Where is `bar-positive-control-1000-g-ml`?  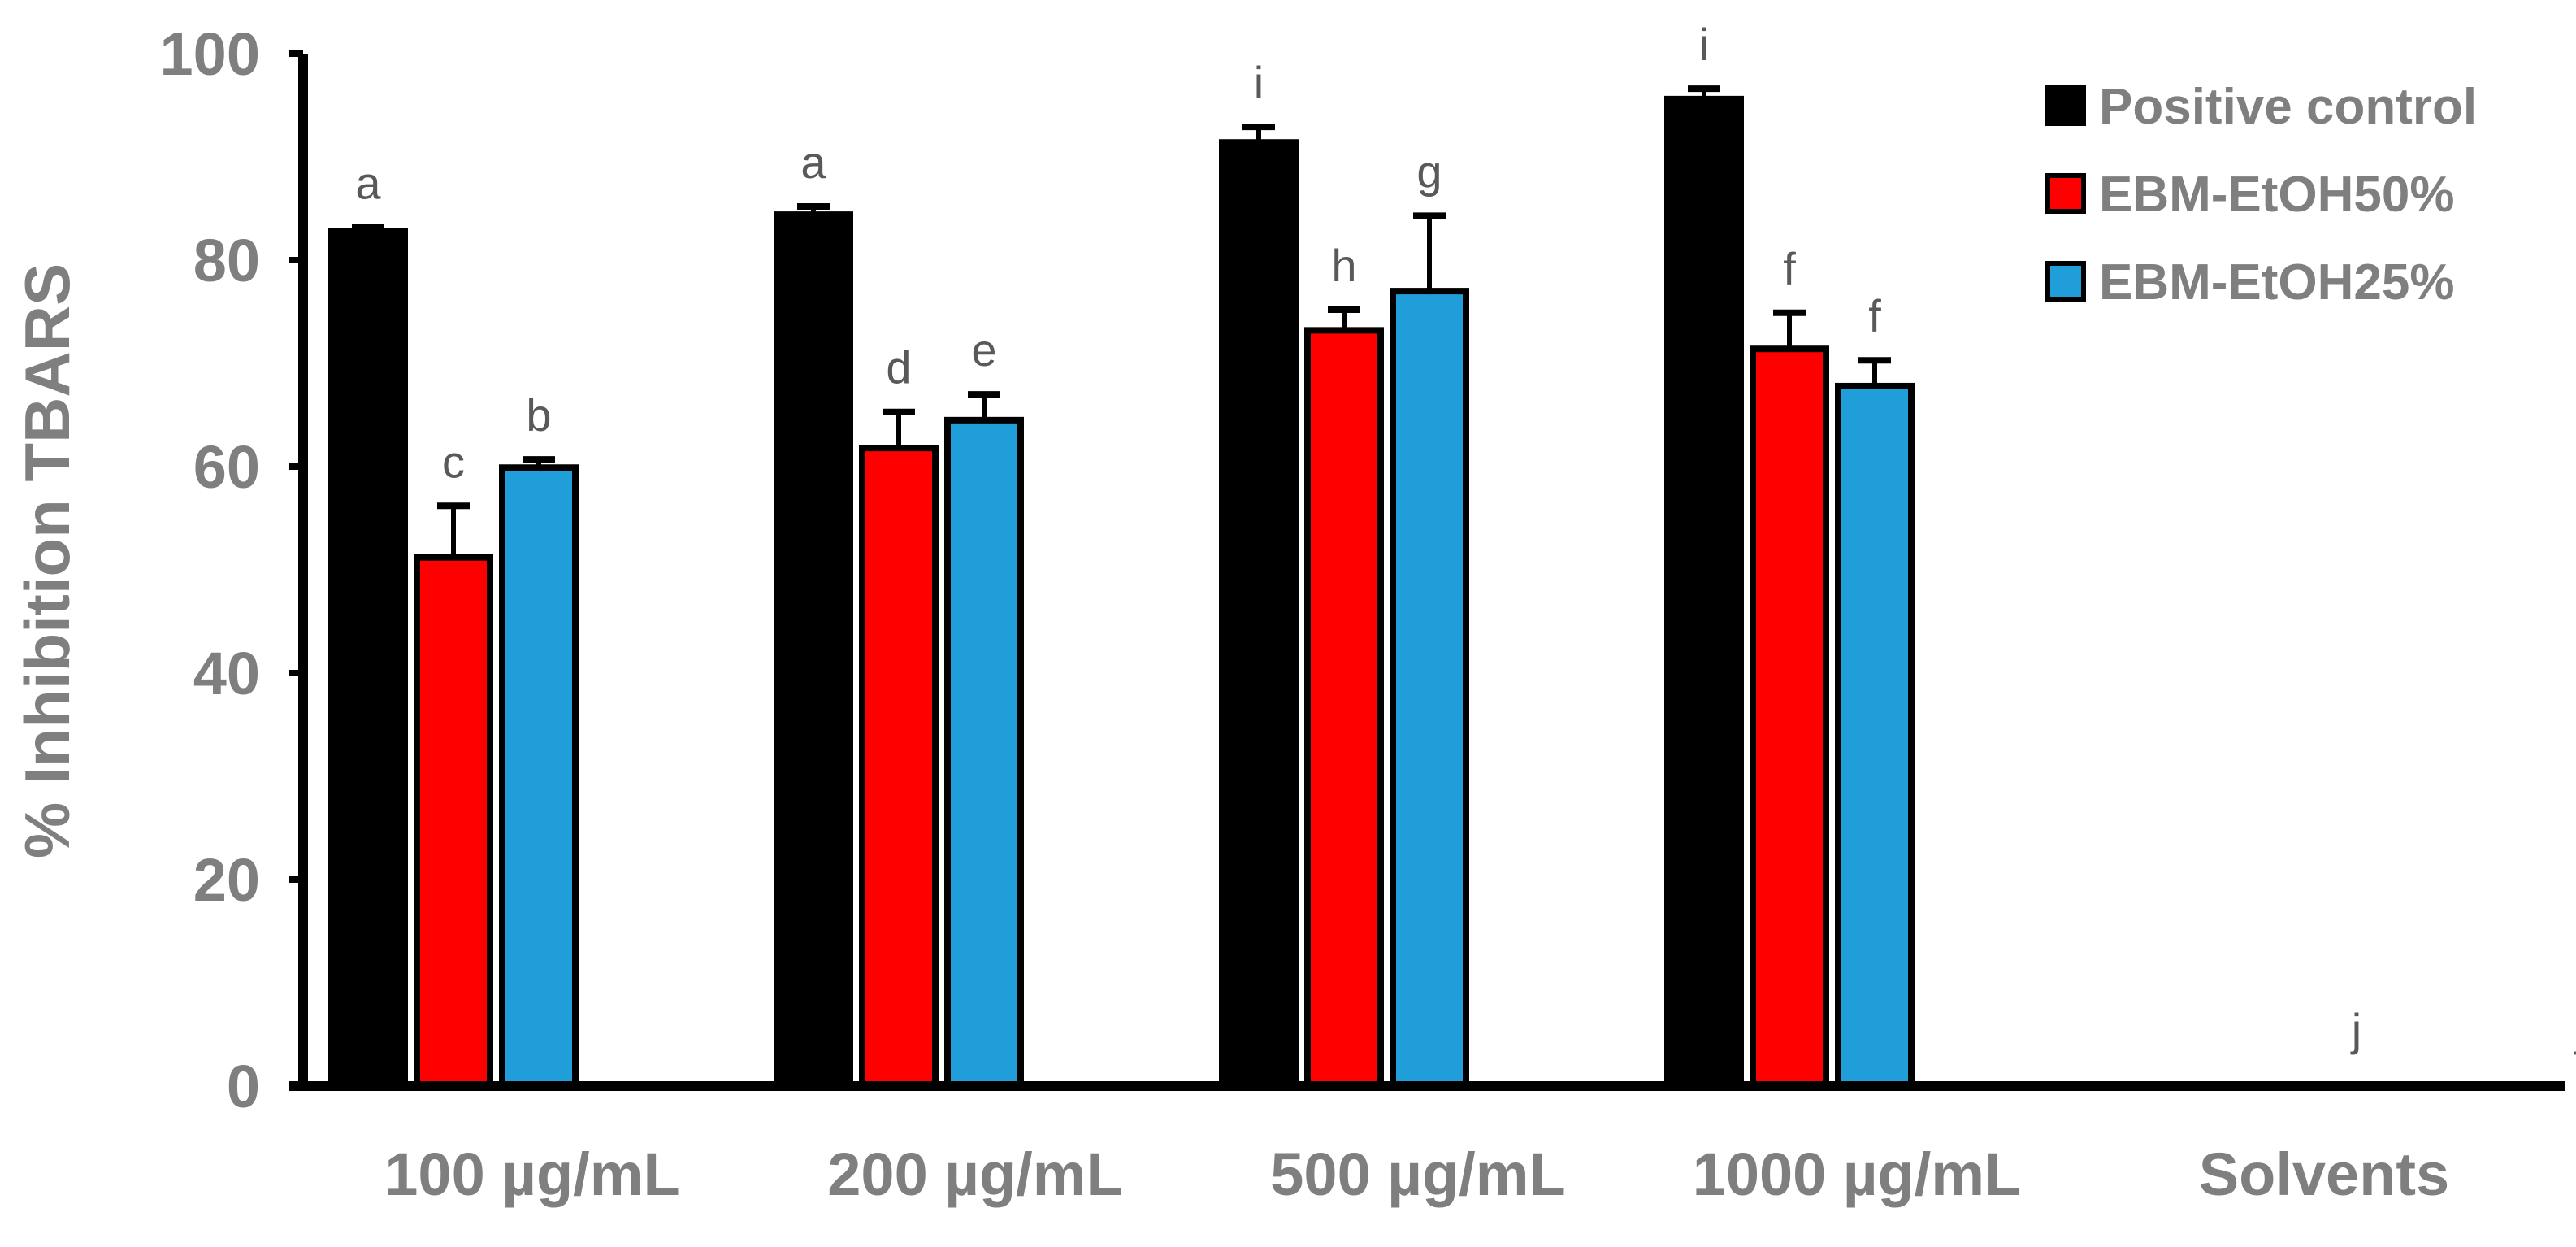
bar-positive-control-1000-g-ml is located at coordinates (1704, 592).